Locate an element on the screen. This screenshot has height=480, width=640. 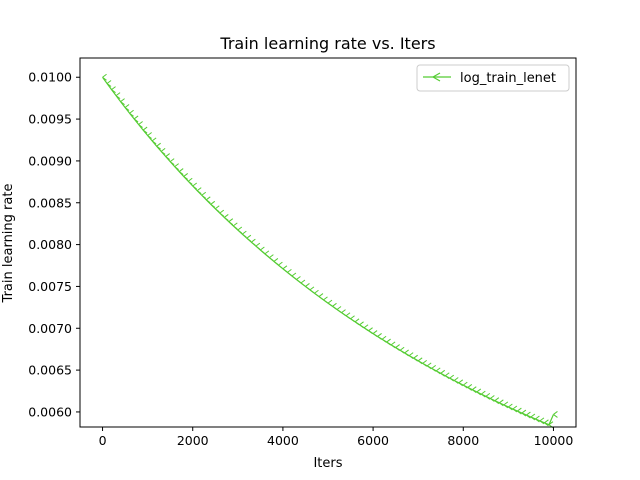
y-tick-label: 0.0095 is located at coordinates (50, 119).